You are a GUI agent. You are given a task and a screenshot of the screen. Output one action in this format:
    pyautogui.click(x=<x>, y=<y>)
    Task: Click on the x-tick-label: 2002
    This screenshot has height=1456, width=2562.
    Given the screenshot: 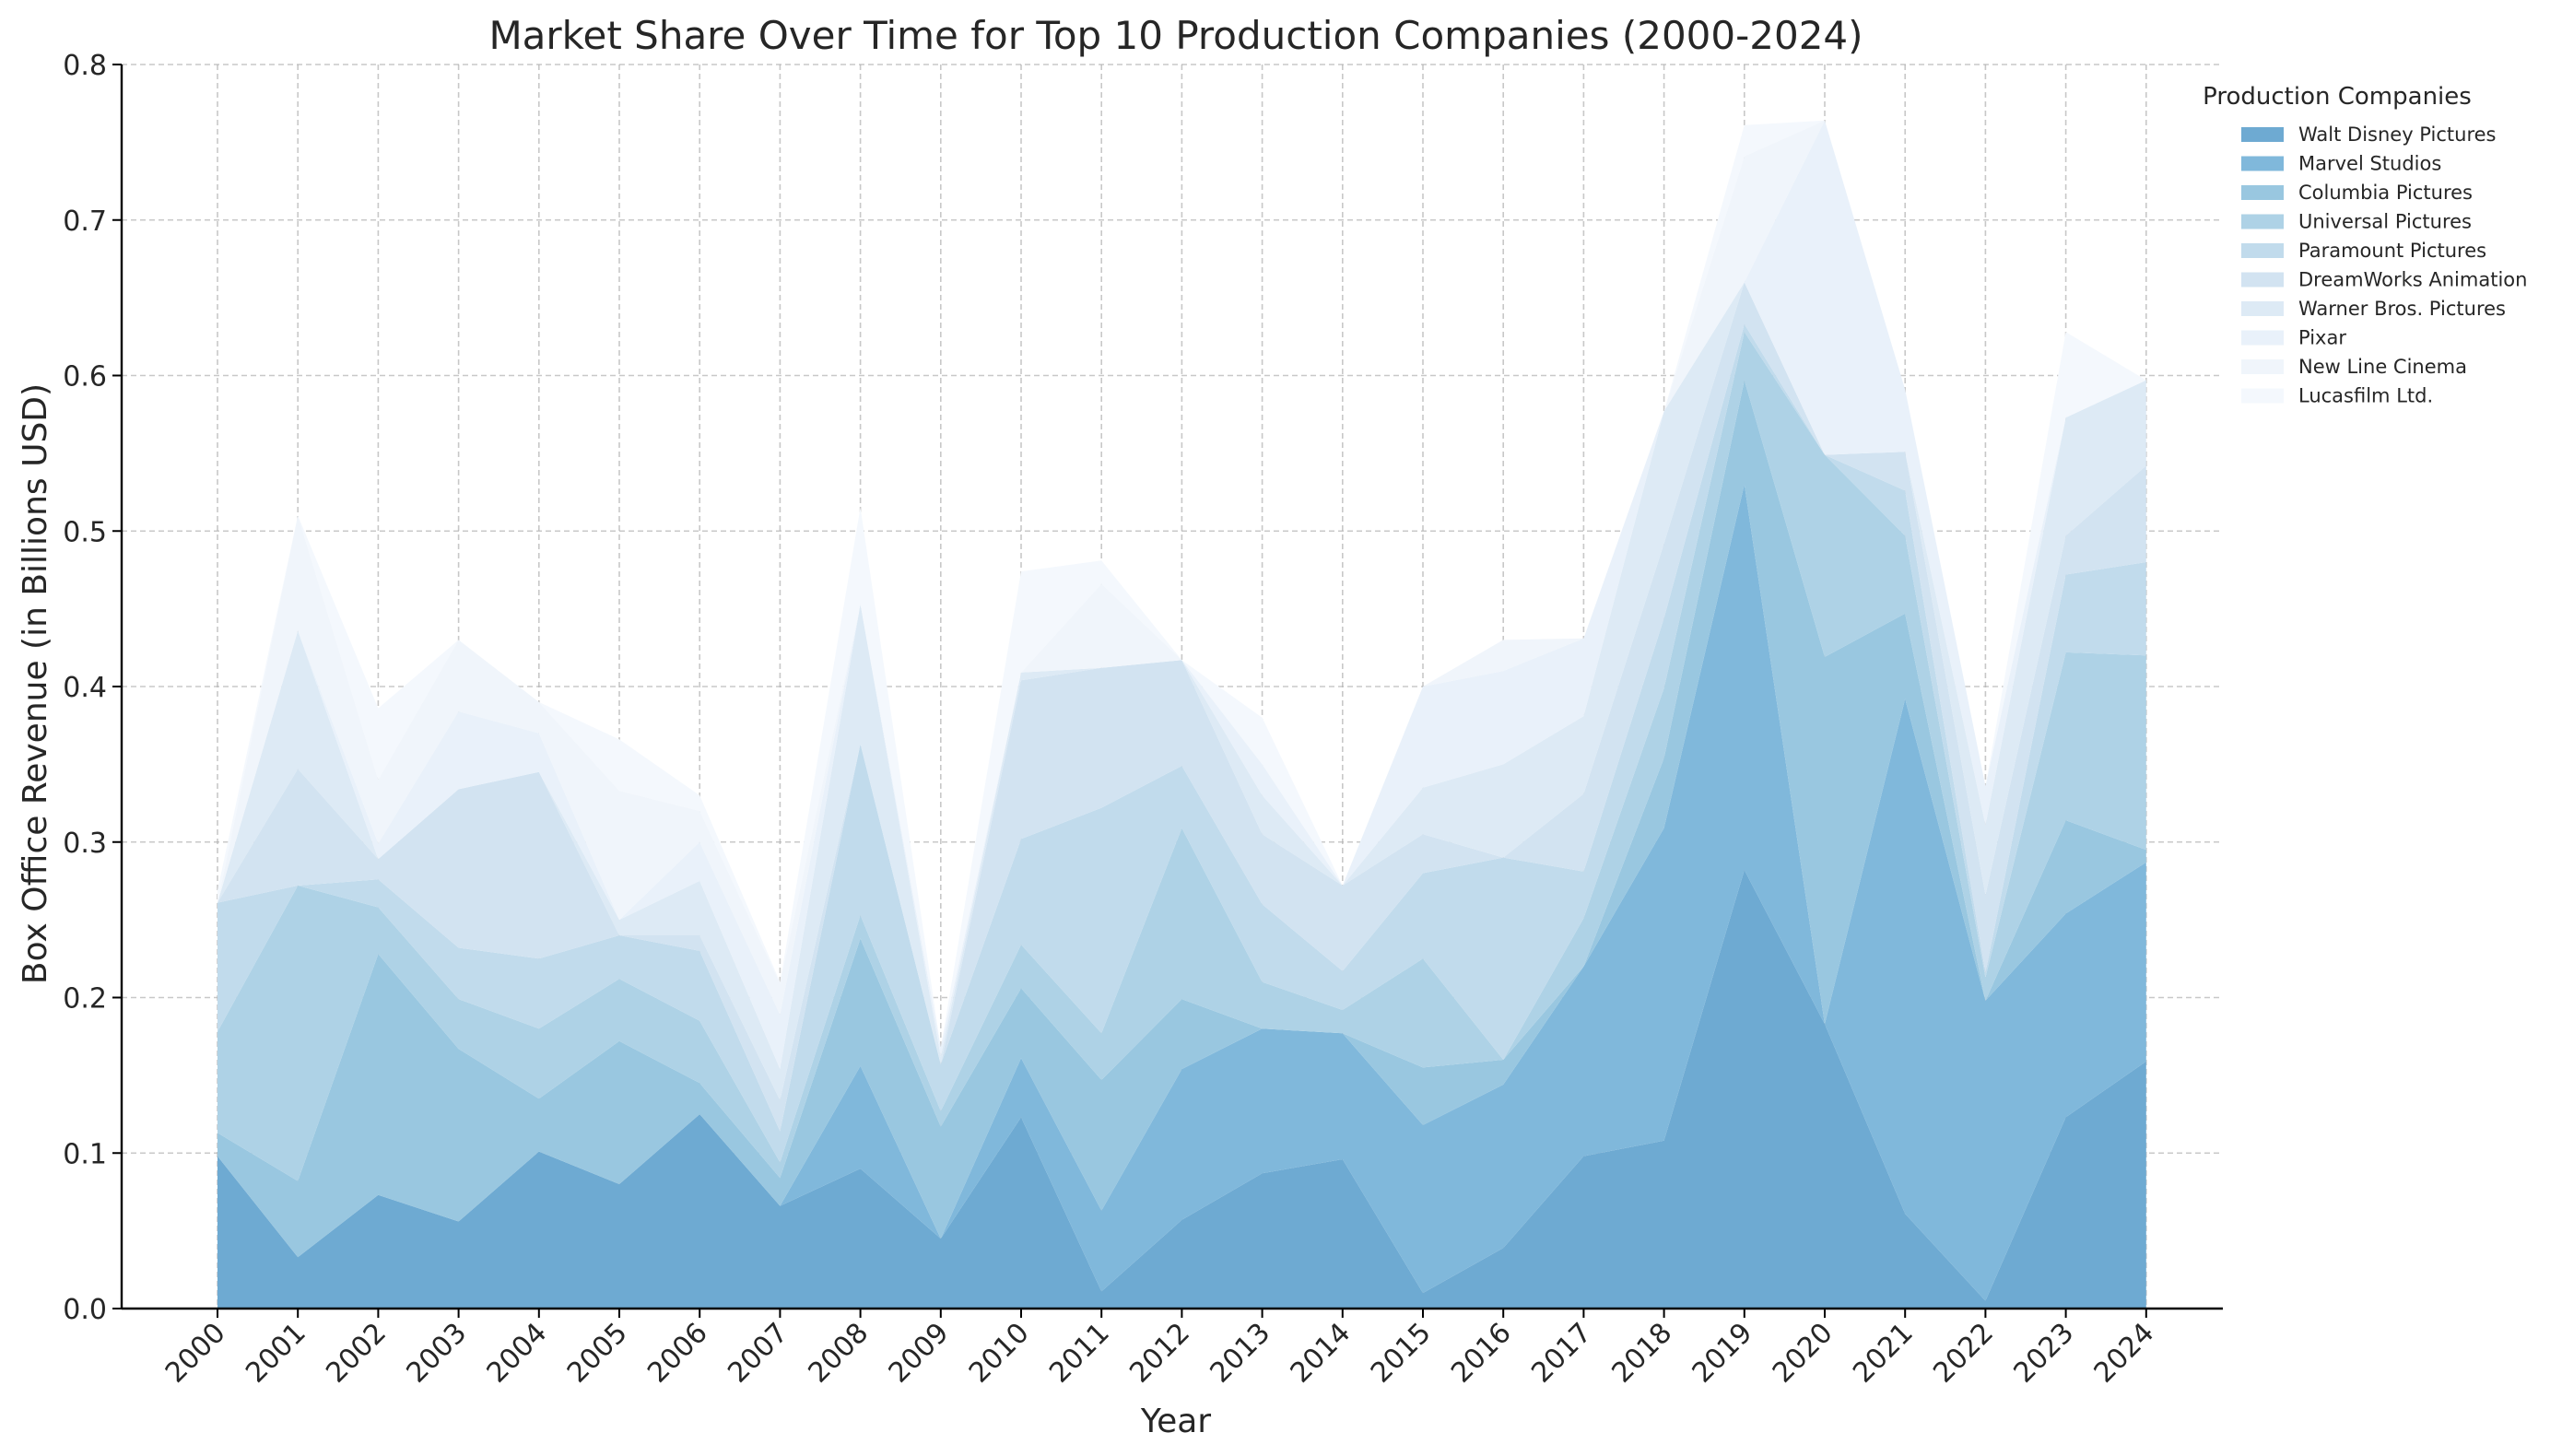 What is the action you would take?
    pyautogui.click(x=356, y=1353)
    